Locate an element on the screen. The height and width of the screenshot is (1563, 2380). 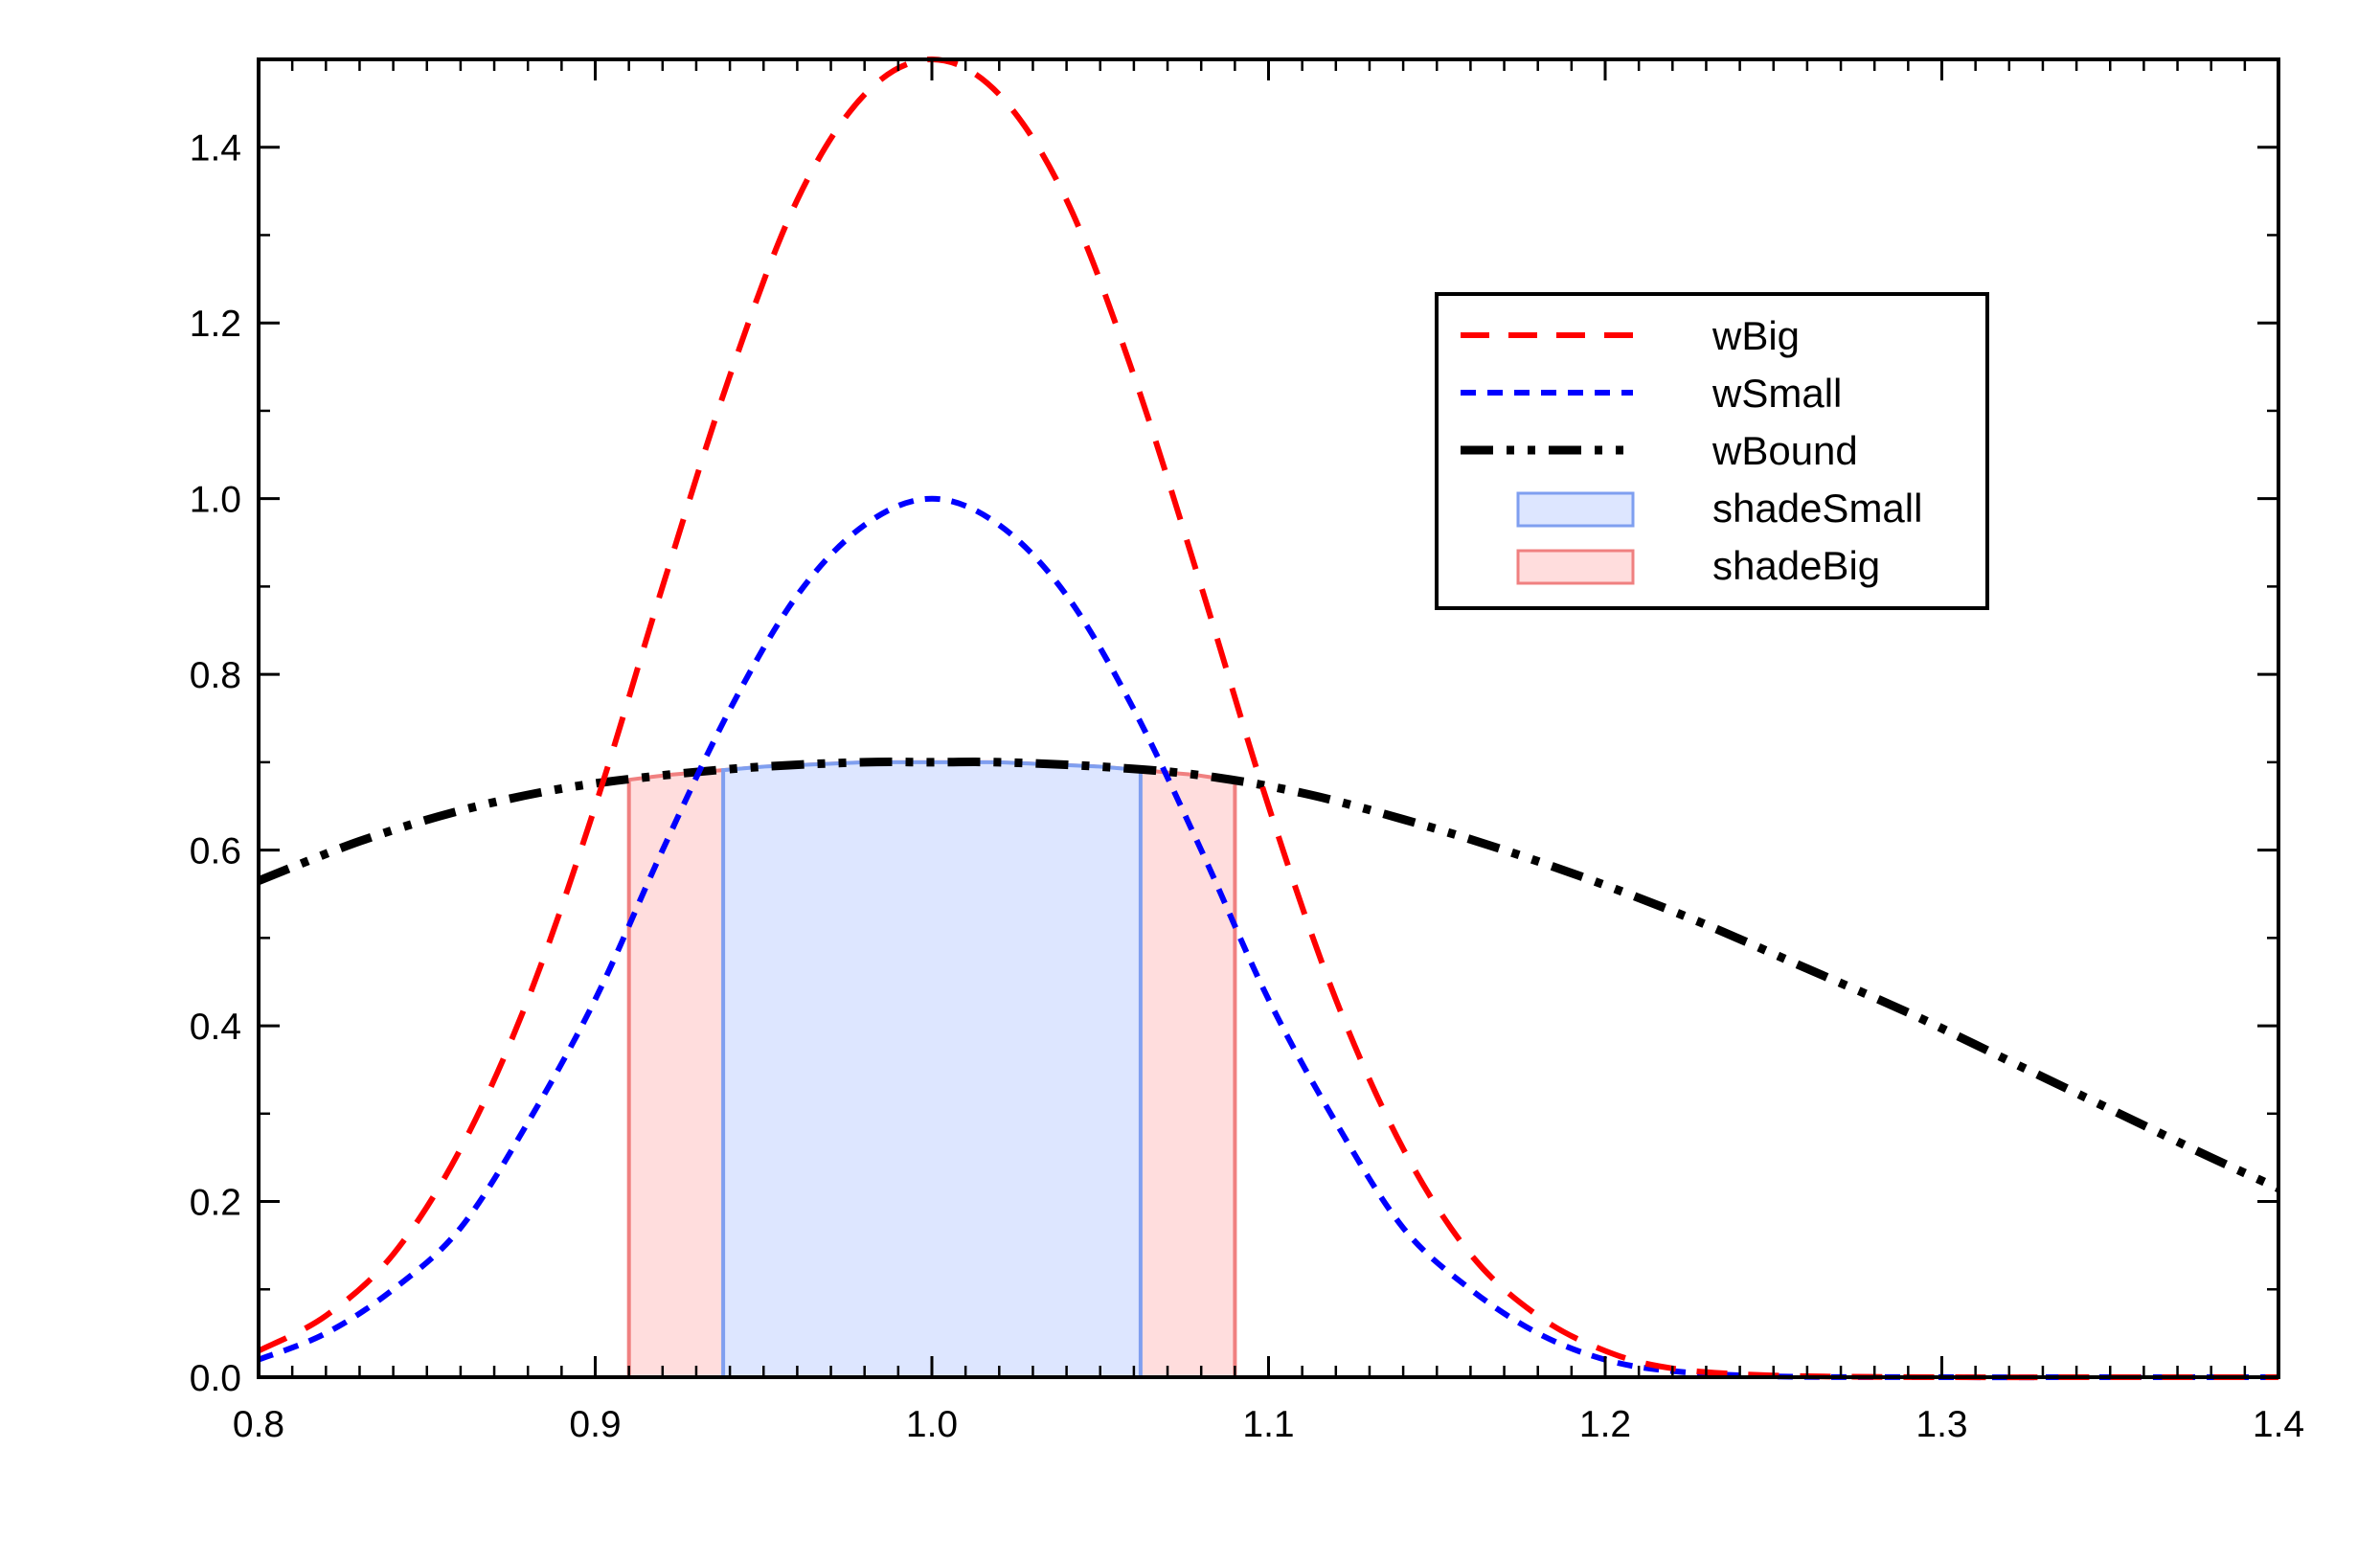
x-tick-label: 1.3 is located at coordinates (1941, 1424).